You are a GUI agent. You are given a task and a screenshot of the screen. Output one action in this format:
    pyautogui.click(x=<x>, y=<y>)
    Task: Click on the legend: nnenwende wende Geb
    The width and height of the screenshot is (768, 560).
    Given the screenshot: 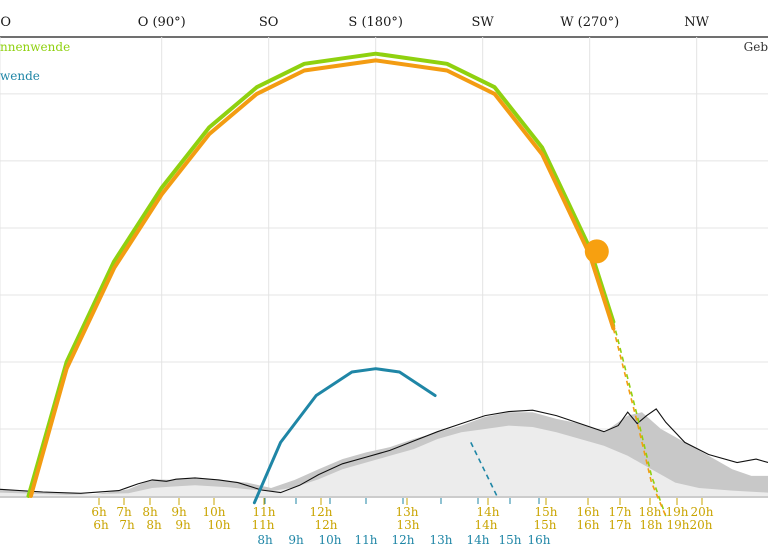 What is the action you would take?
    pyautogui.click(x=384, y=61)
    